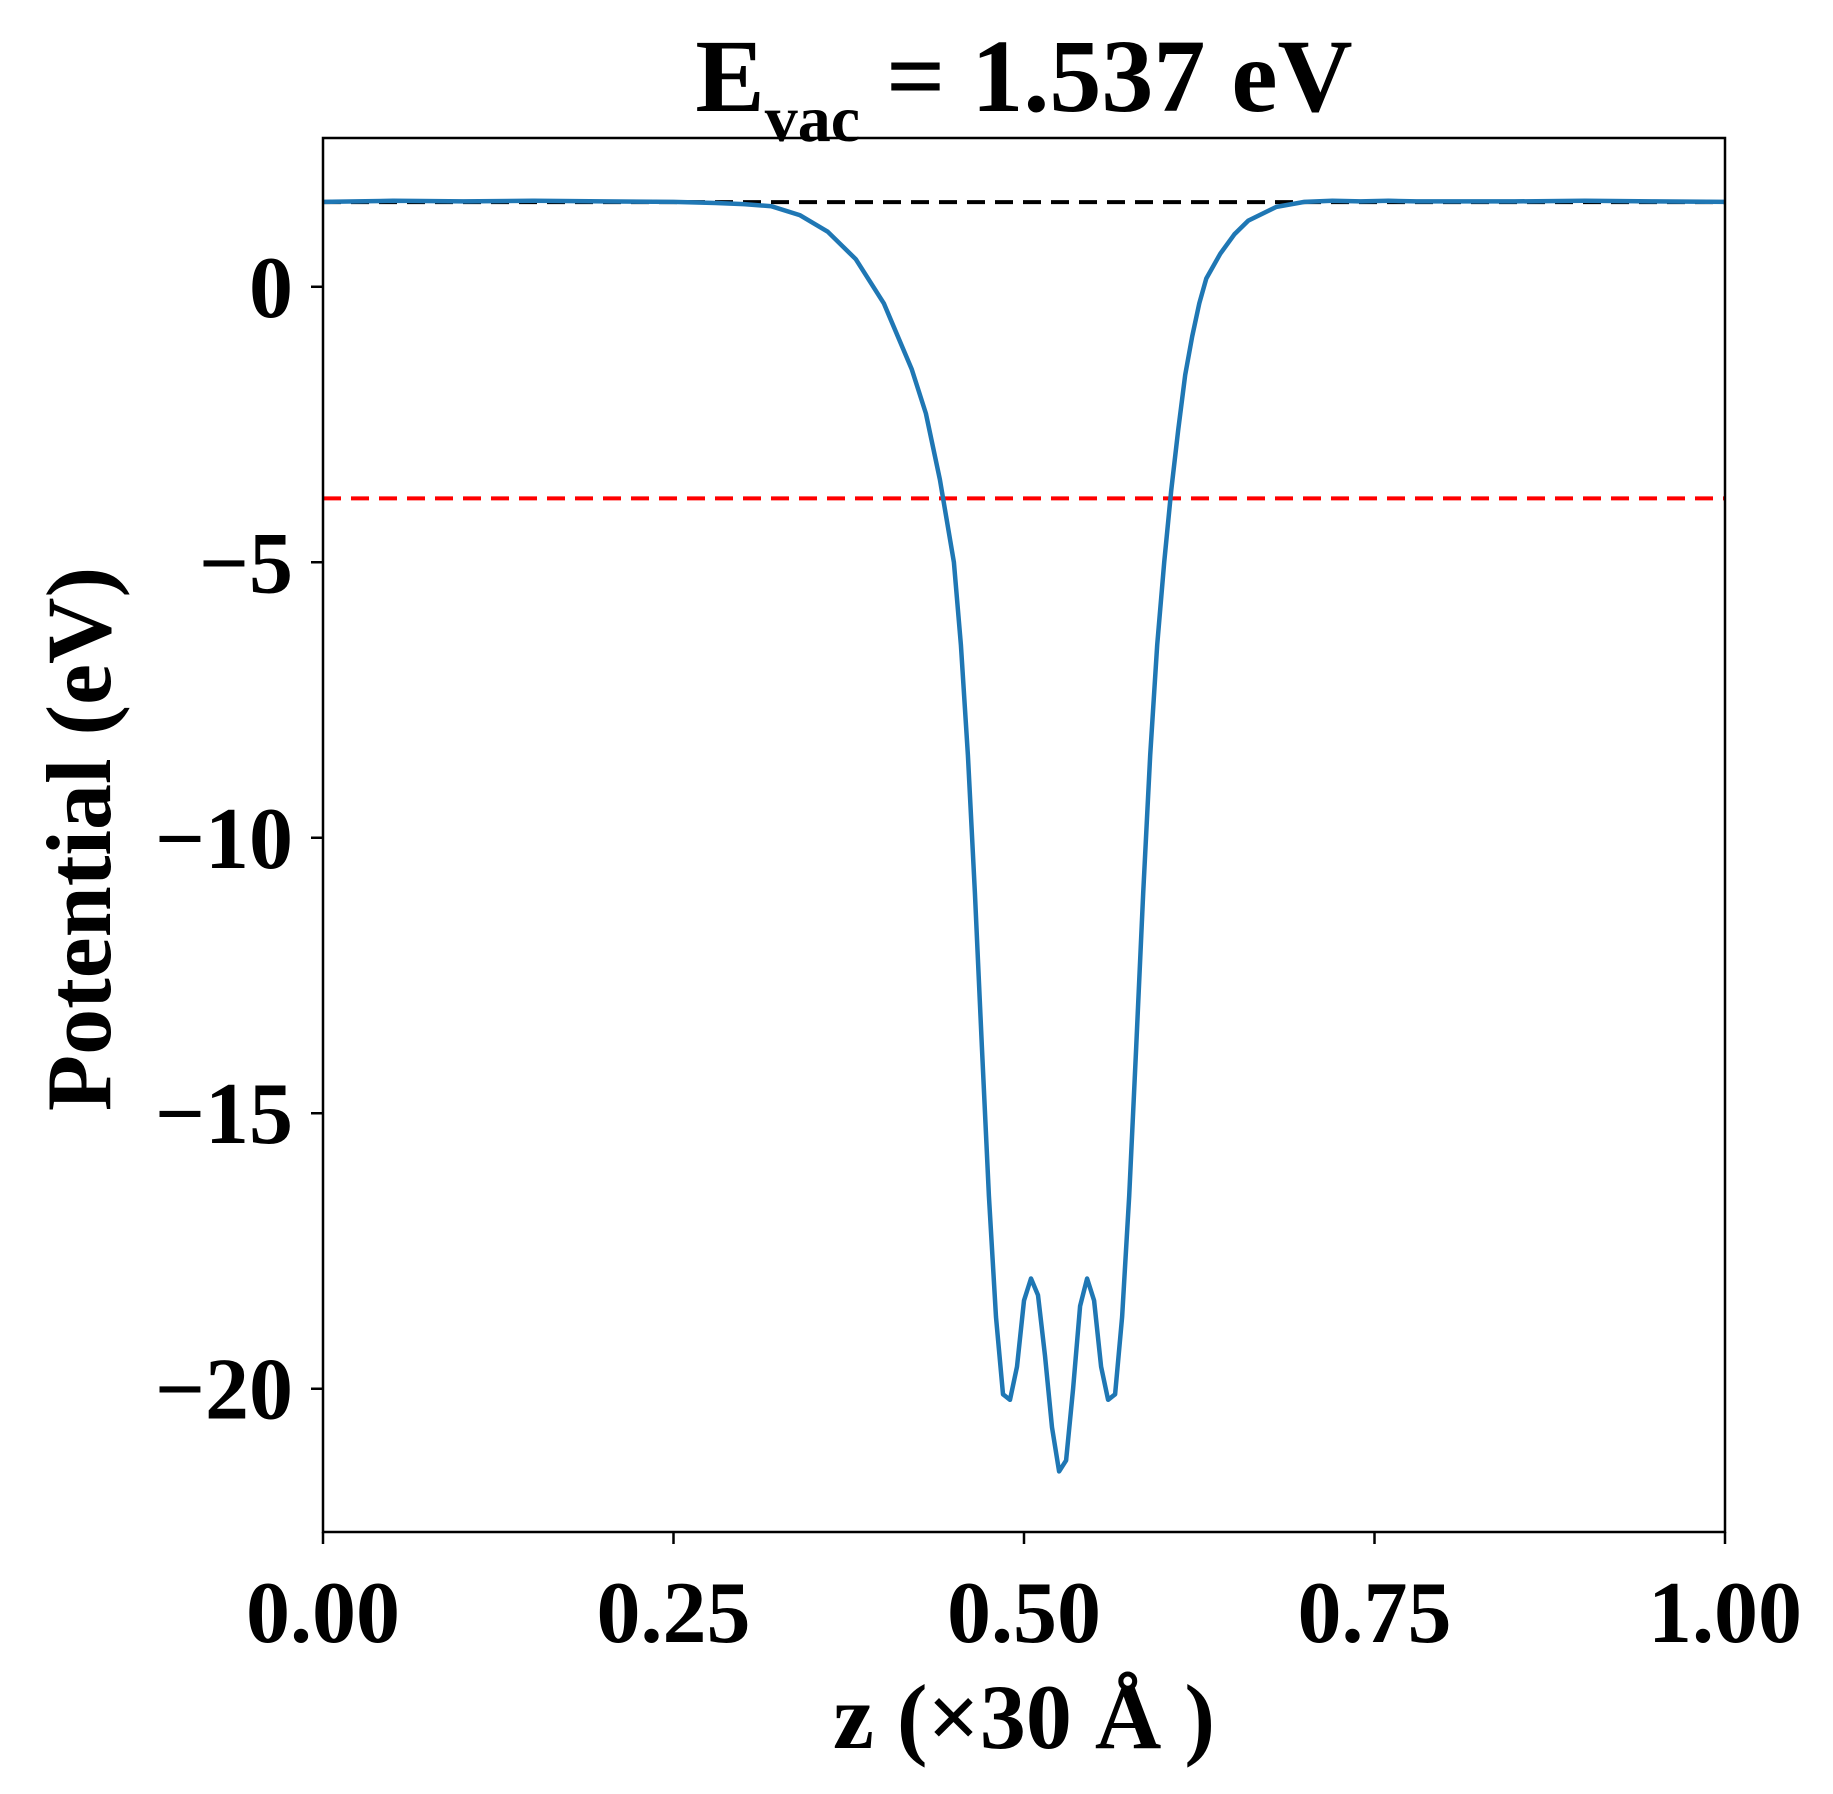  What do you see at coordinates (729, 76) in the screenshot?
I see `title-main-text: E` at bounding box center [729, 76].